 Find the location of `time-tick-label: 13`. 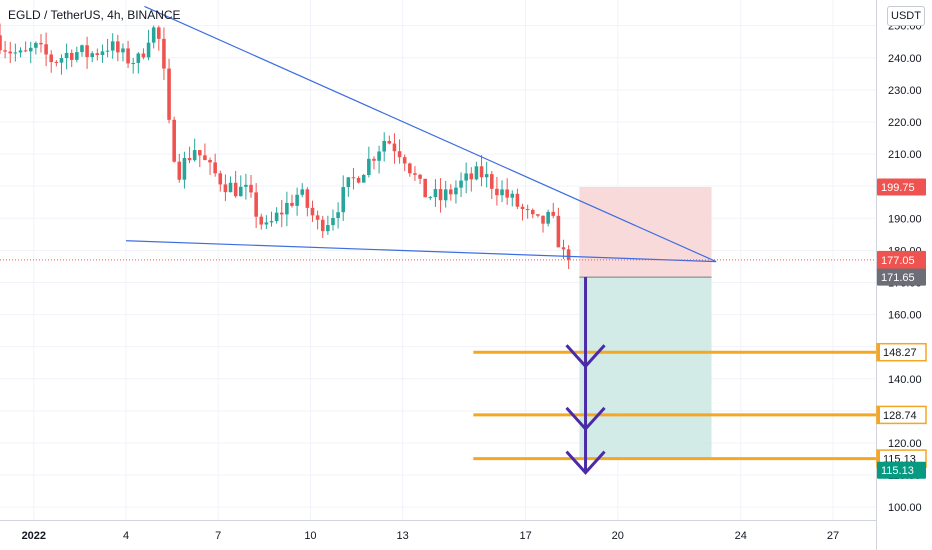

time-tick-label: 13 is located at coordinates (403, 536).